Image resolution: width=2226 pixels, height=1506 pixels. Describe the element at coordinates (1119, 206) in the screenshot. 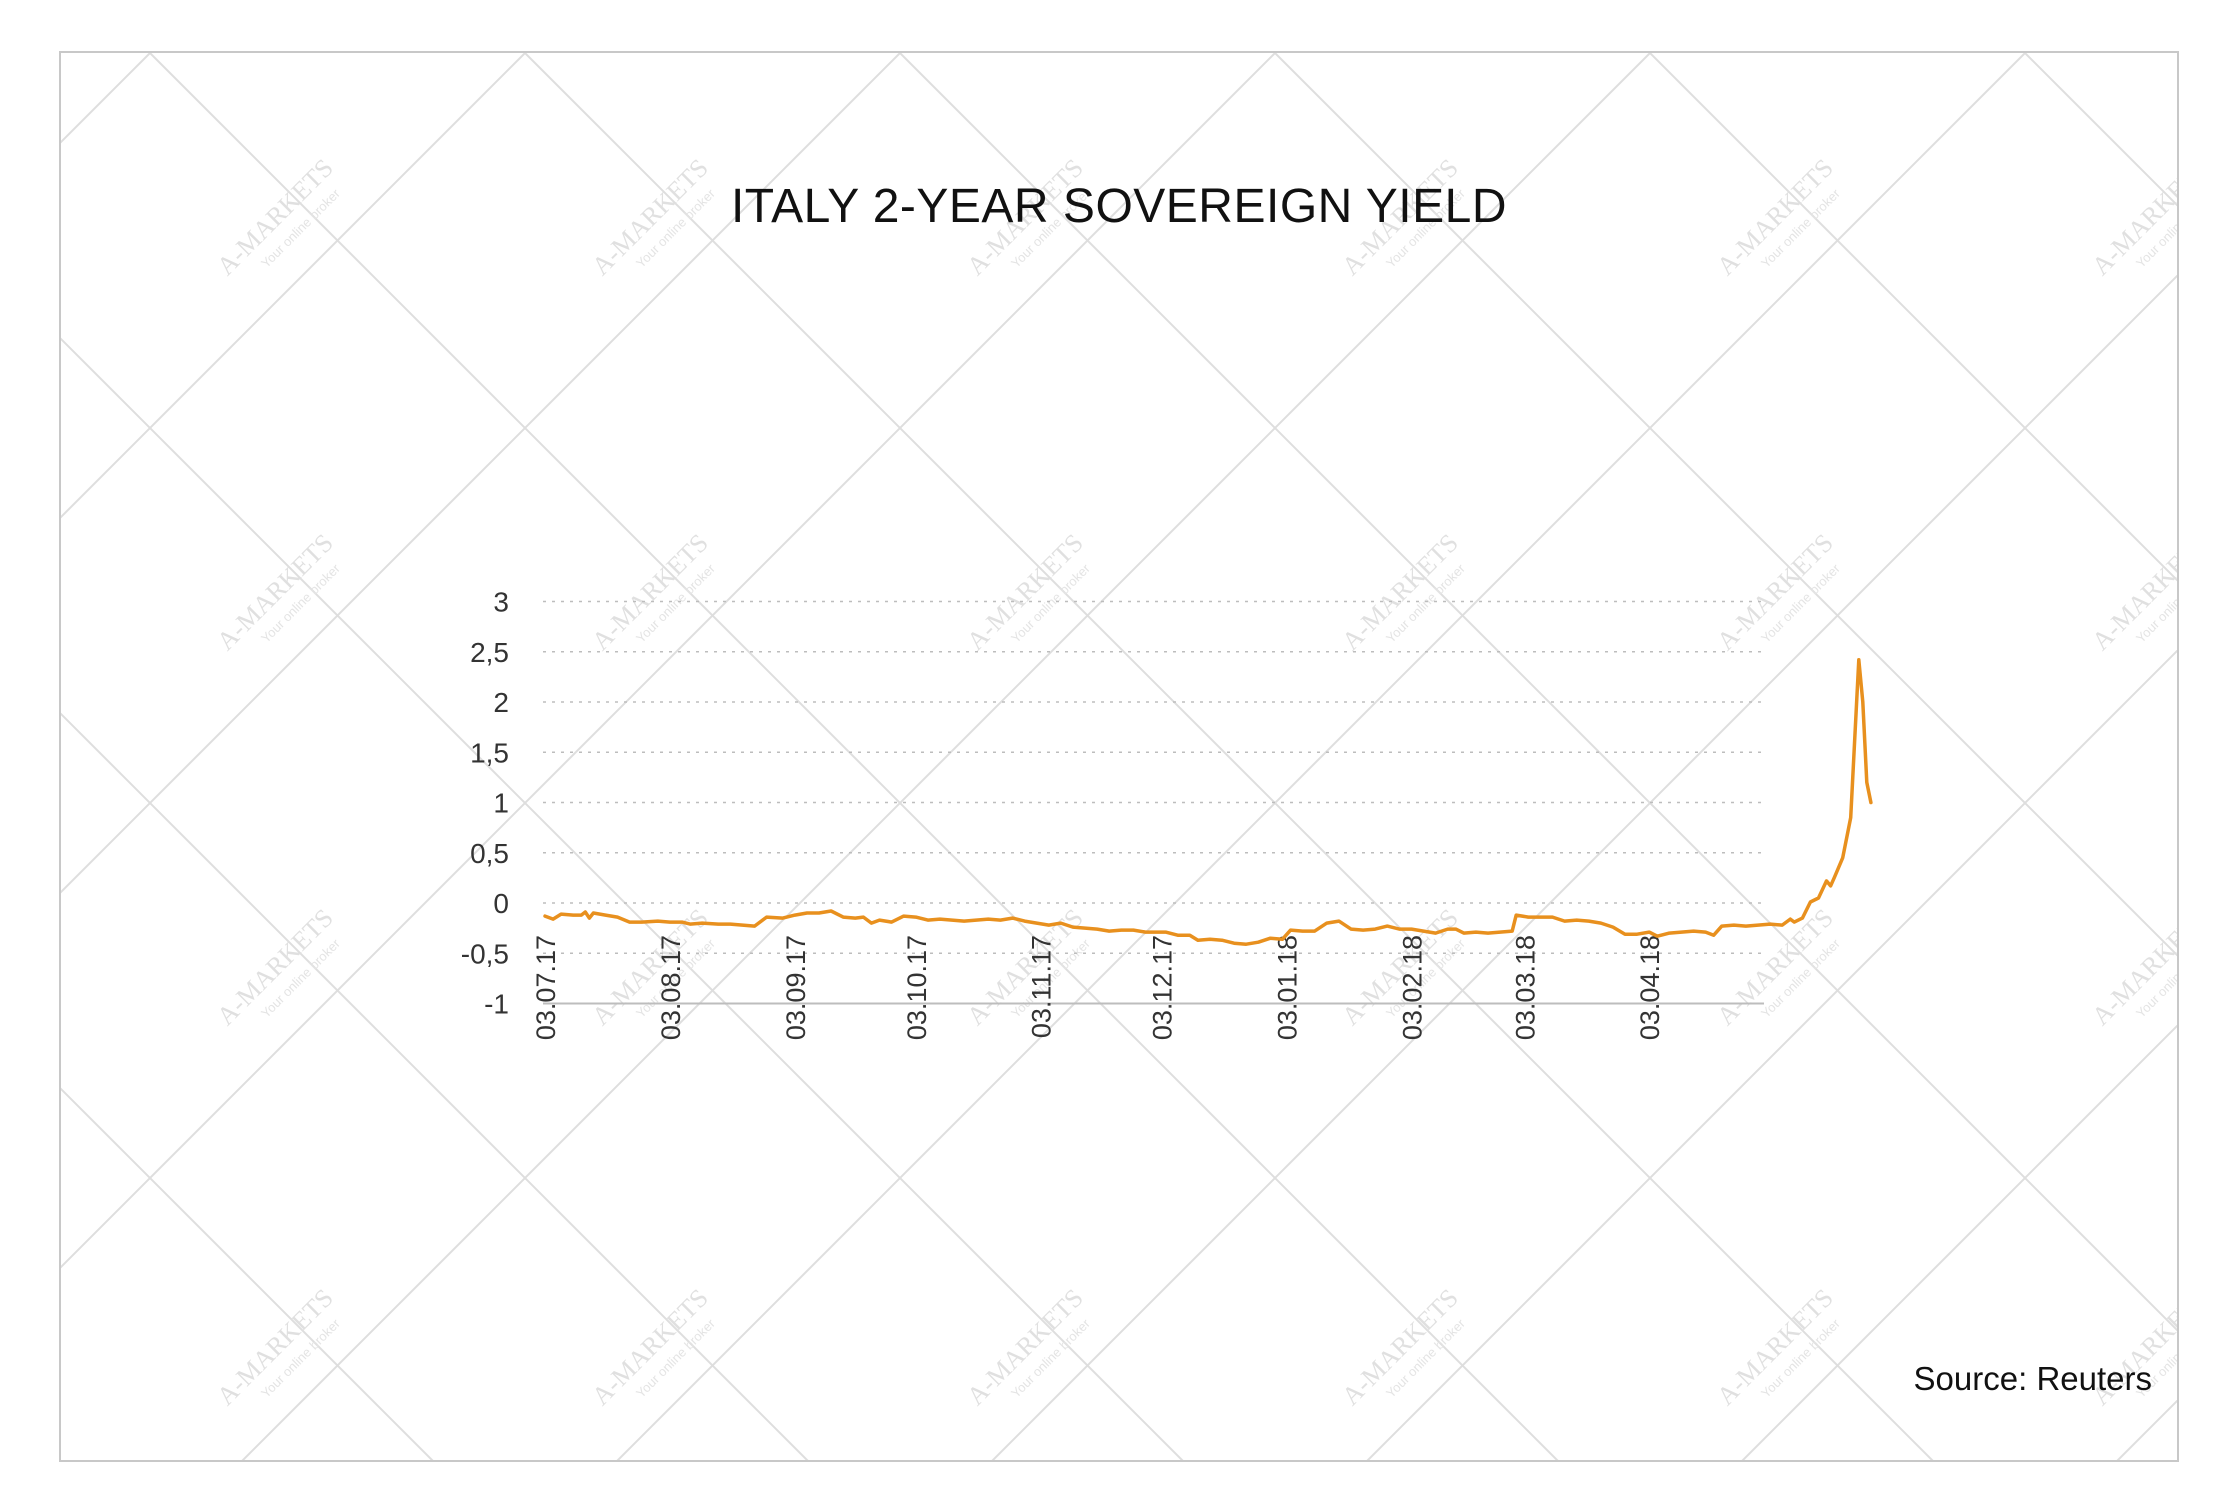

I see `chart-title: ITALY 2-YEAR SOVEREIGN YIELD` at that location.